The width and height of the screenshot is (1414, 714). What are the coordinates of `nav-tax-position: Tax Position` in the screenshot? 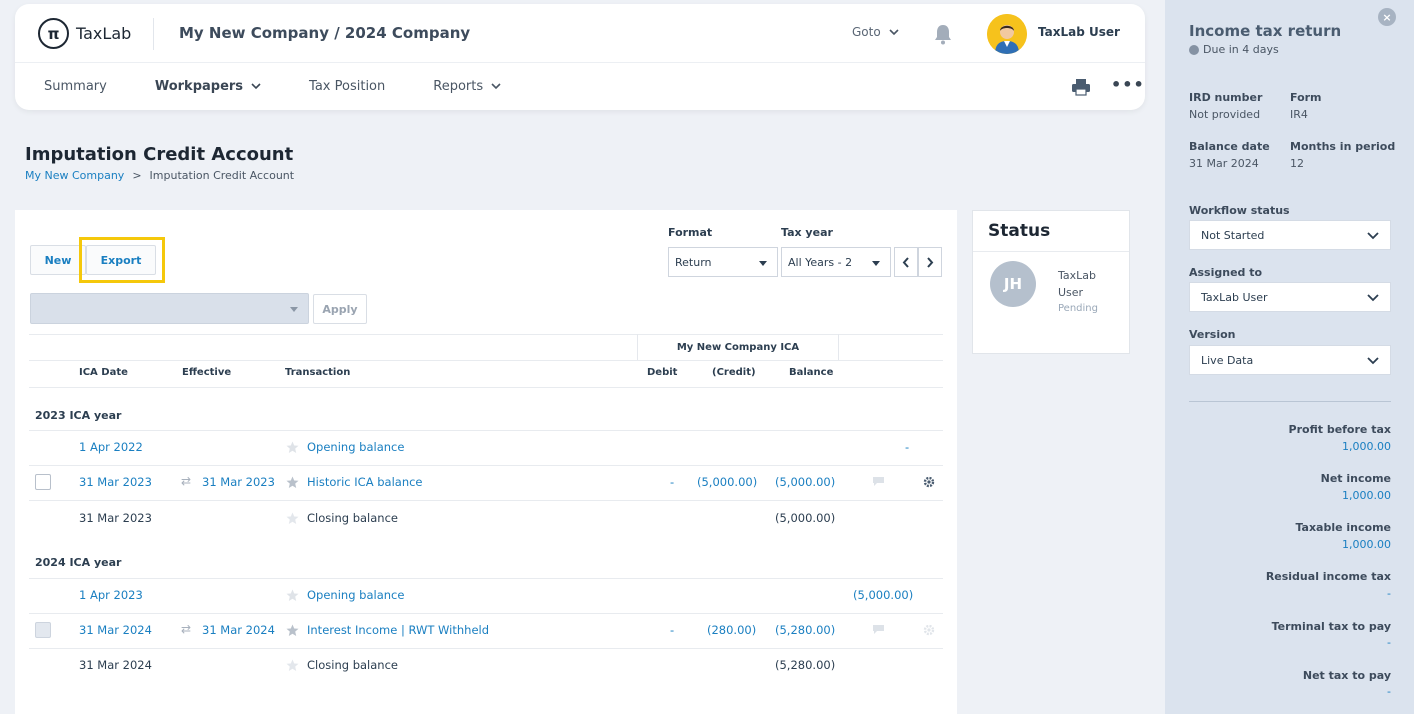 It's located at (347, 86).